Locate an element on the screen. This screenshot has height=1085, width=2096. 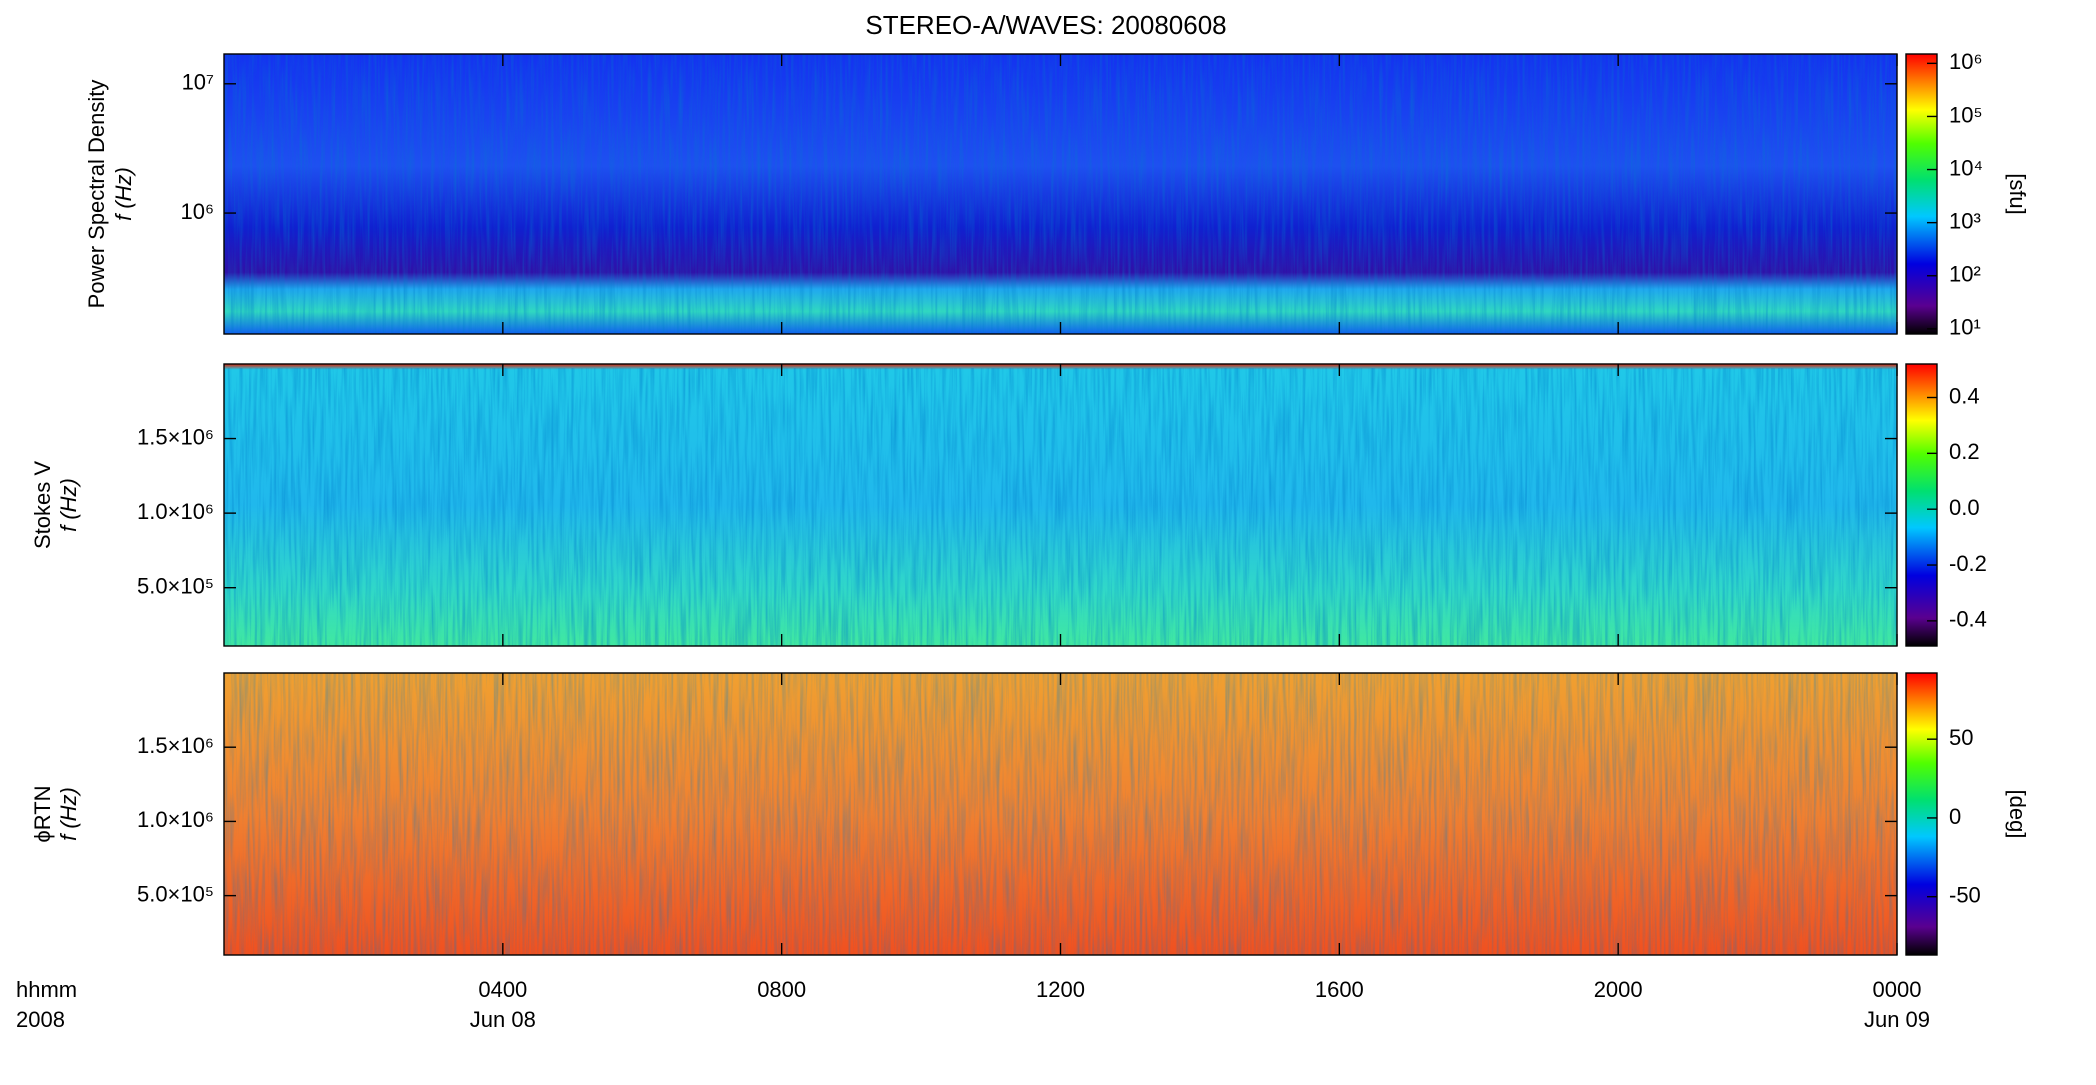
colorbar-tick-label: 10⁶ is located at coordinates (1966, 61).